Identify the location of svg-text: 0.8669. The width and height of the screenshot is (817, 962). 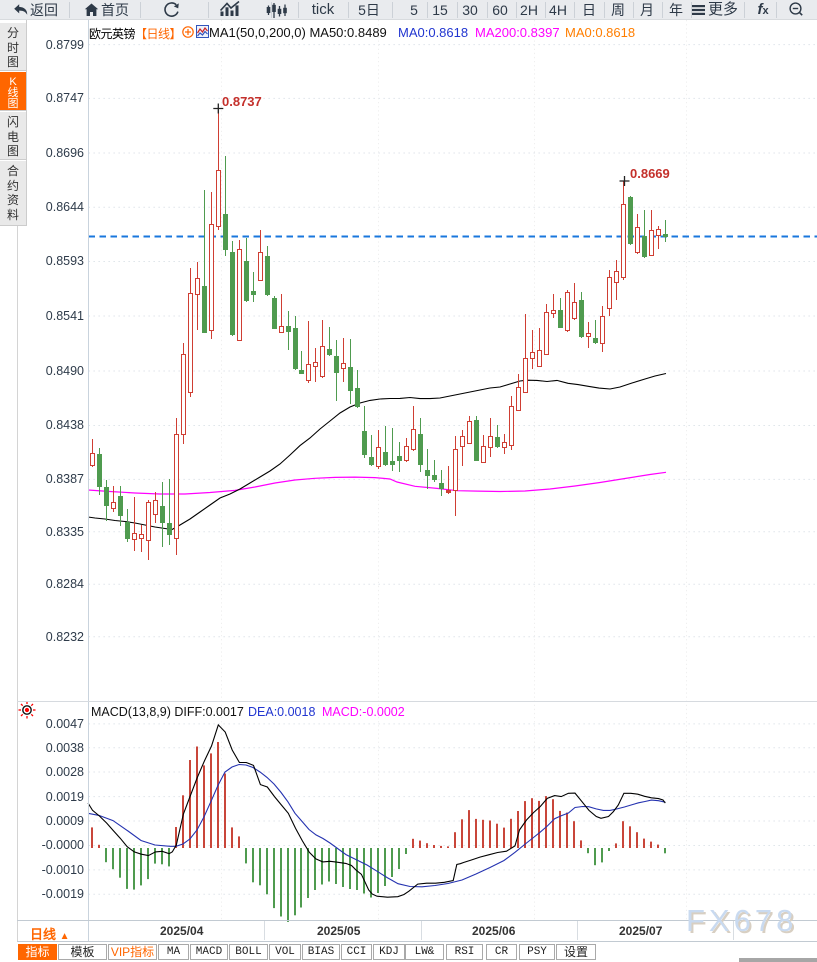
(650, 173).